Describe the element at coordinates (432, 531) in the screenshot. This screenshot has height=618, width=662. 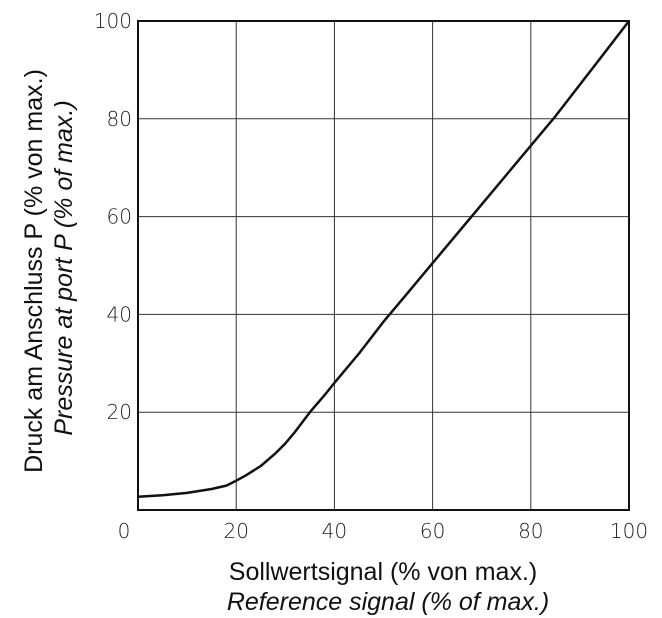
I see `x-tick-label: 60` at that location.